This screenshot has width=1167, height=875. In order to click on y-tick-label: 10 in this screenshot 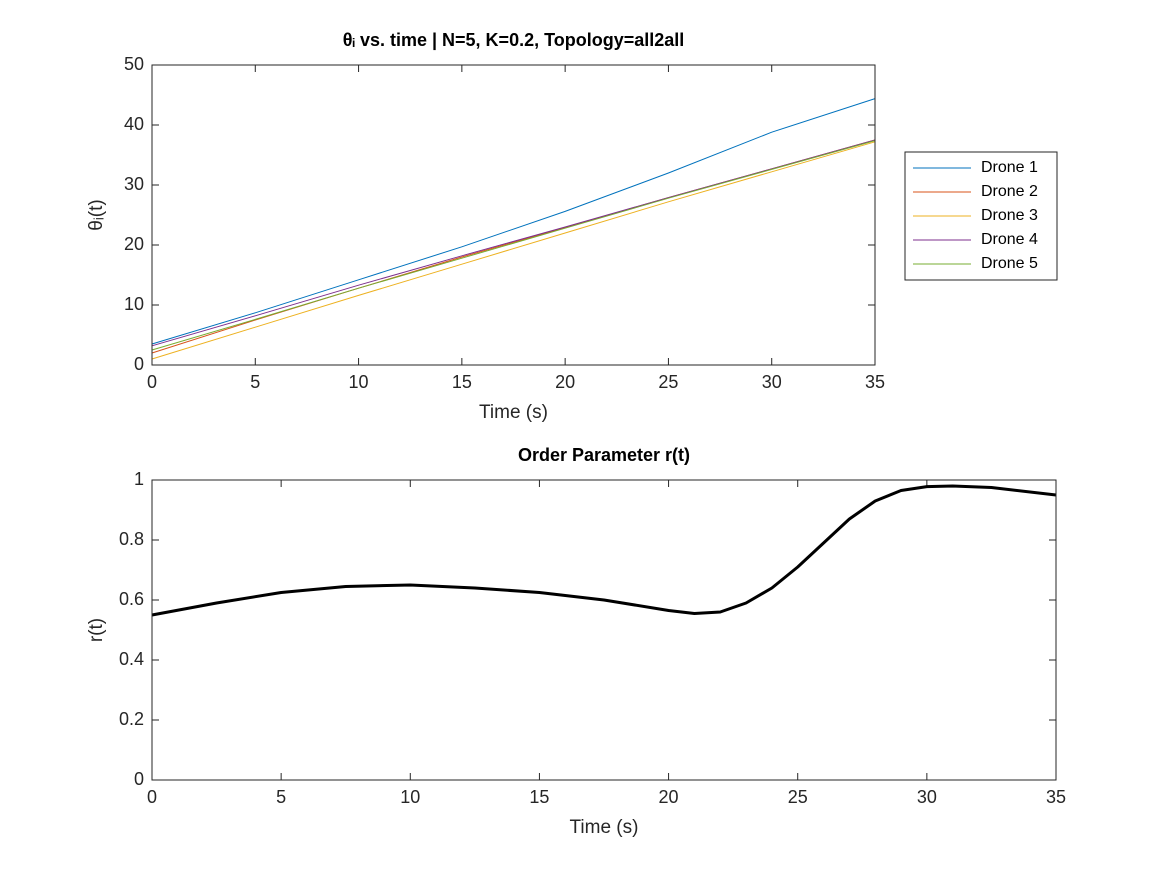, I will do `click(134, 304)`.